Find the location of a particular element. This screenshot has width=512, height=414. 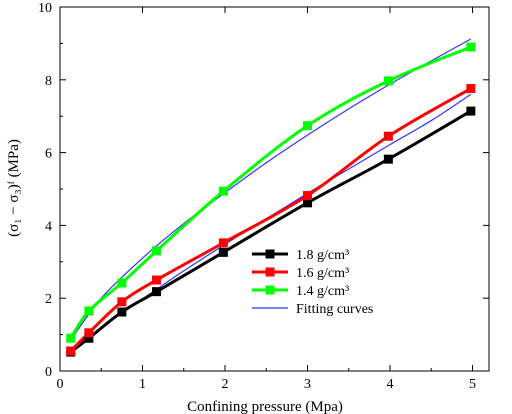

x-tick-label: 5 is located at coordinates (472, 384).